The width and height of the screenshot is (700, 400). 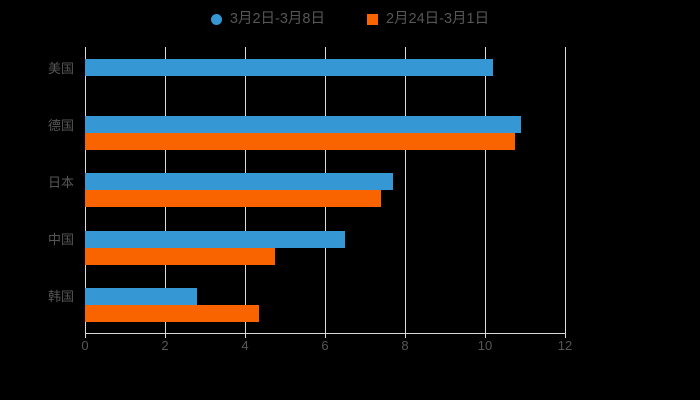 I want to click on chart-legend: 3月2日-3月8日 2月24日-3月1日, so click(x=350, y=19).